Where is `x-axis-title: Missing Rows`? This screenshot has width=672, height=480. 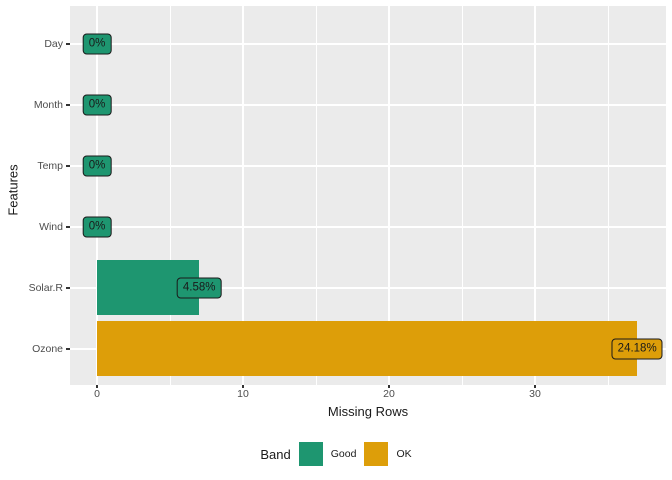
x-axis-title: Missing Rows is located at coordinates (368, 411).